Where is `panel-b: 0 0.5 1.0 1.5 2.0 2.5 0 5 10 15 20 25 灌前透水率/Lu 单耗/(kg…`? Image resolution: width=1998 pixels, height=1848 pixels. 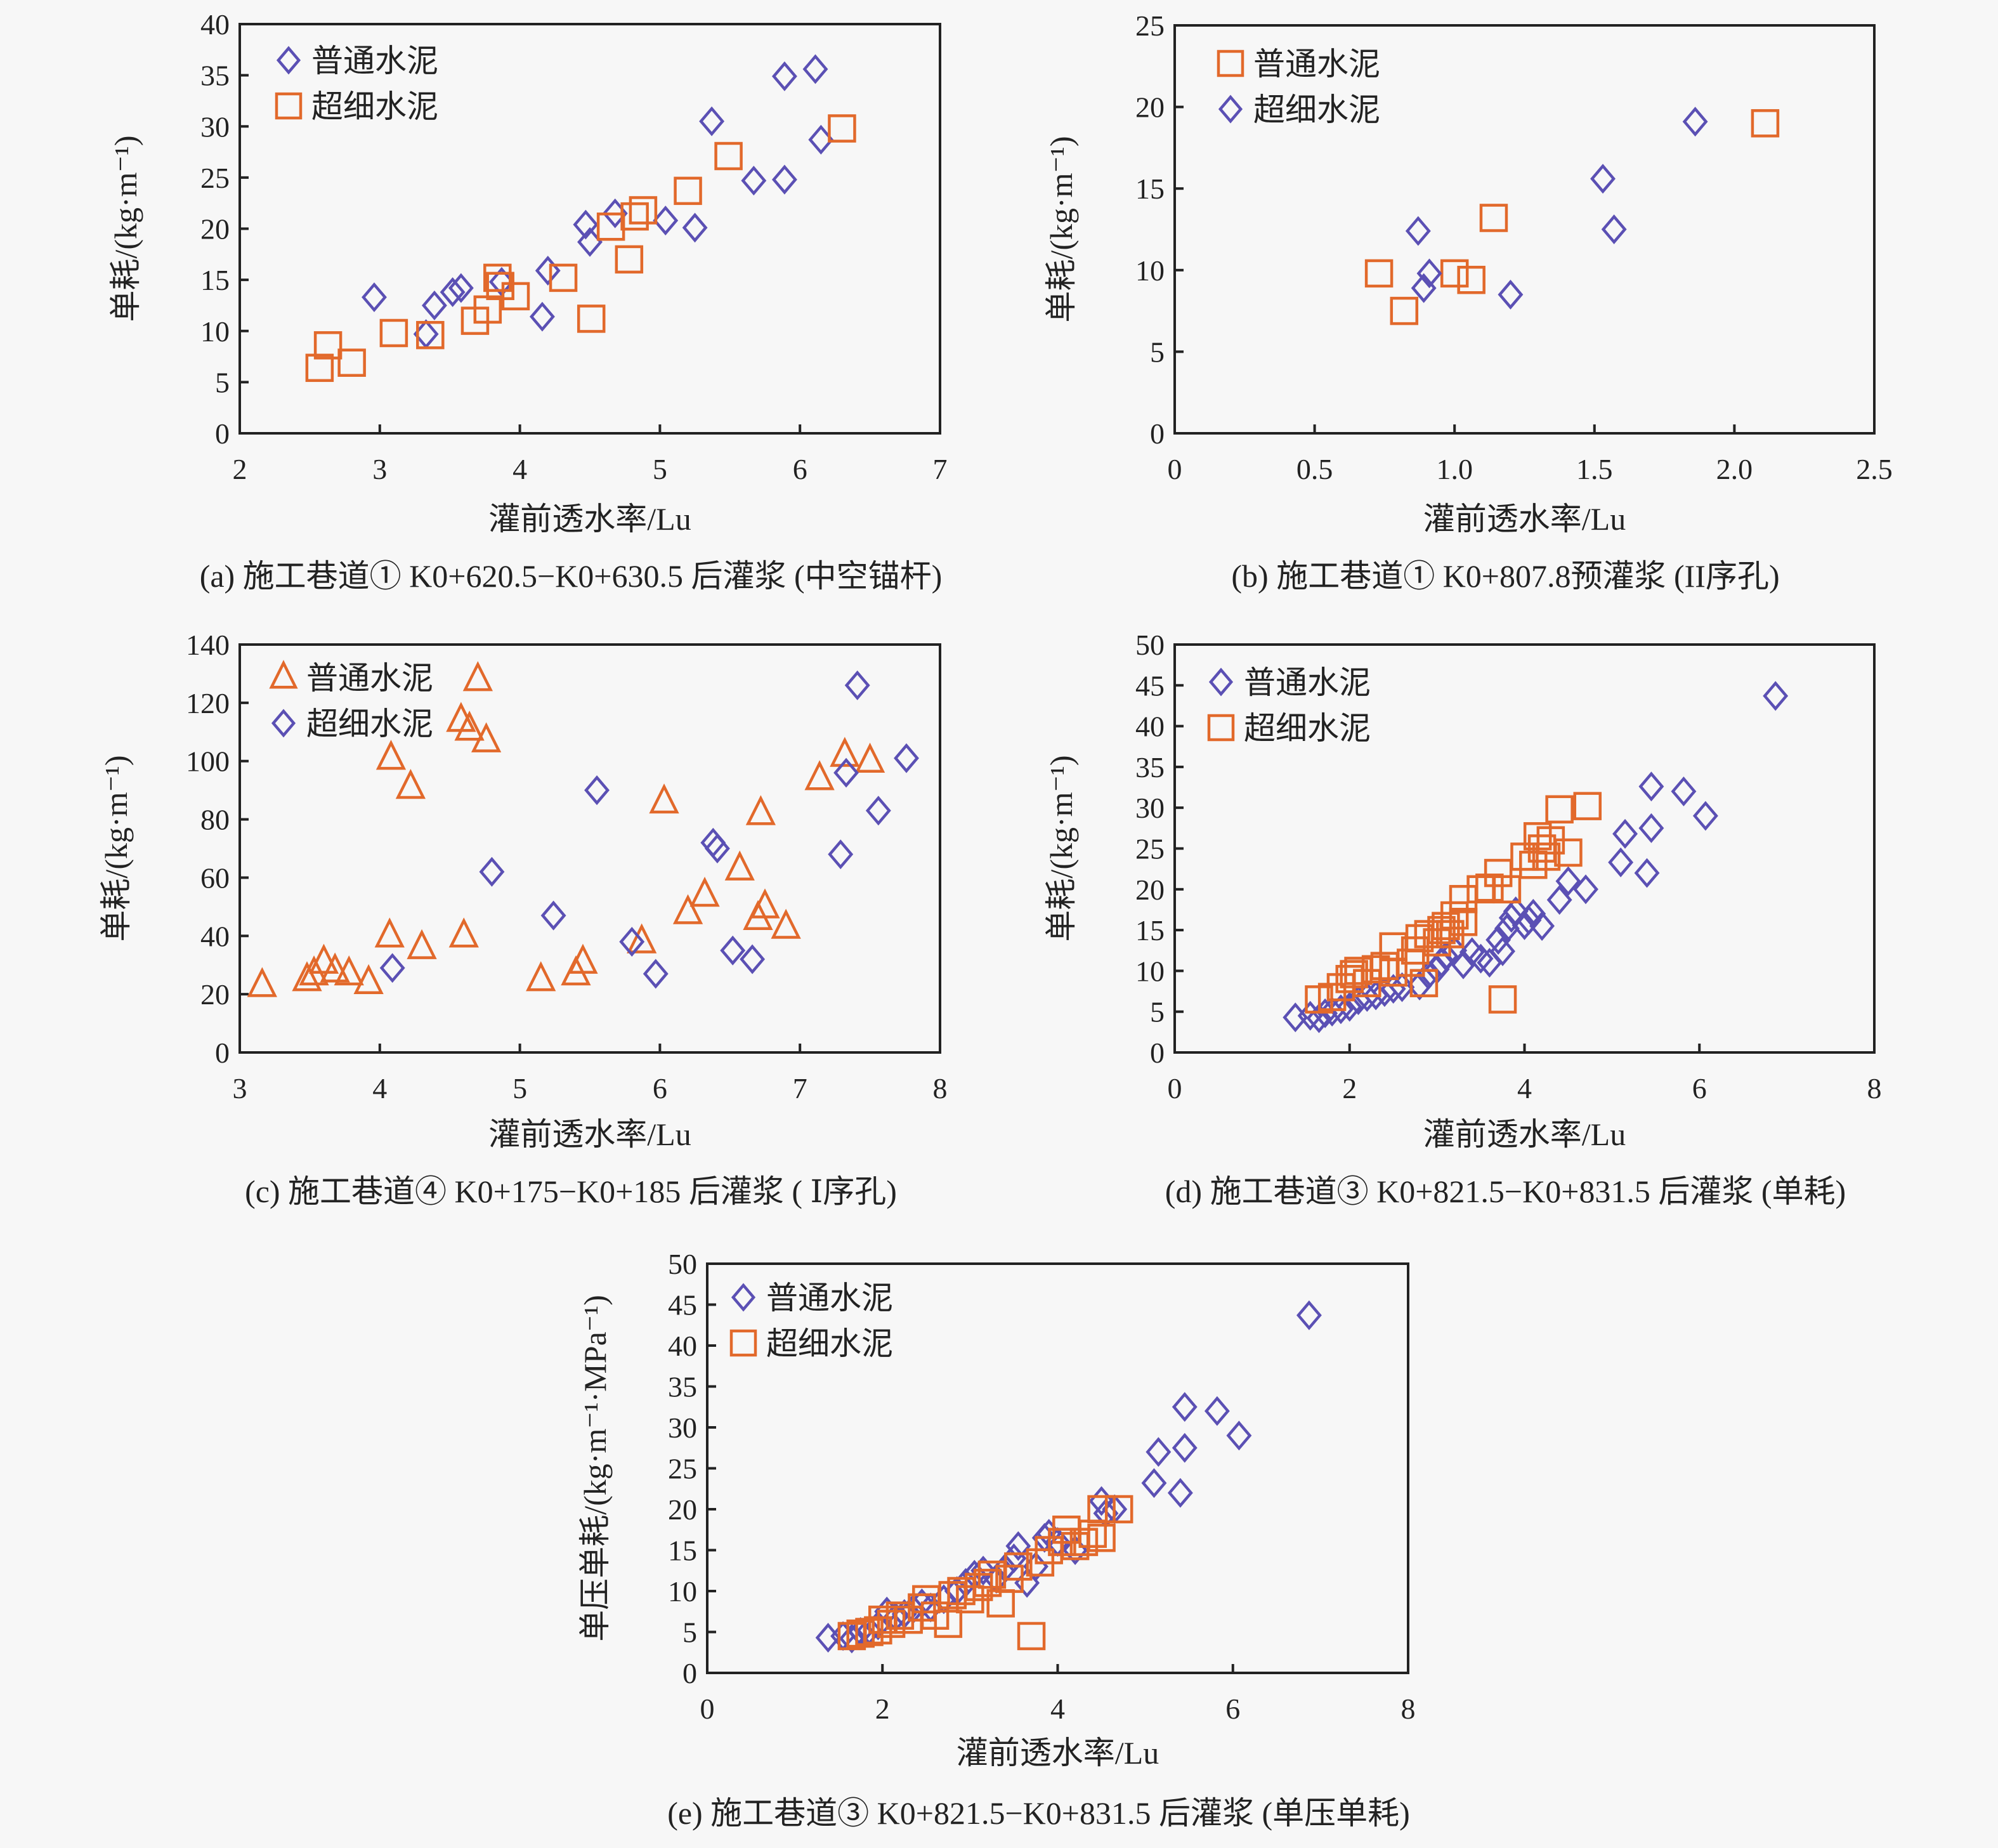 panel-b: 0 0.5 1.0 1.5 2.0 2.5 0 5 10 15 20 25 灌前透水率/Lu 单耗/(kg… is located at coordinates (1468, 302).